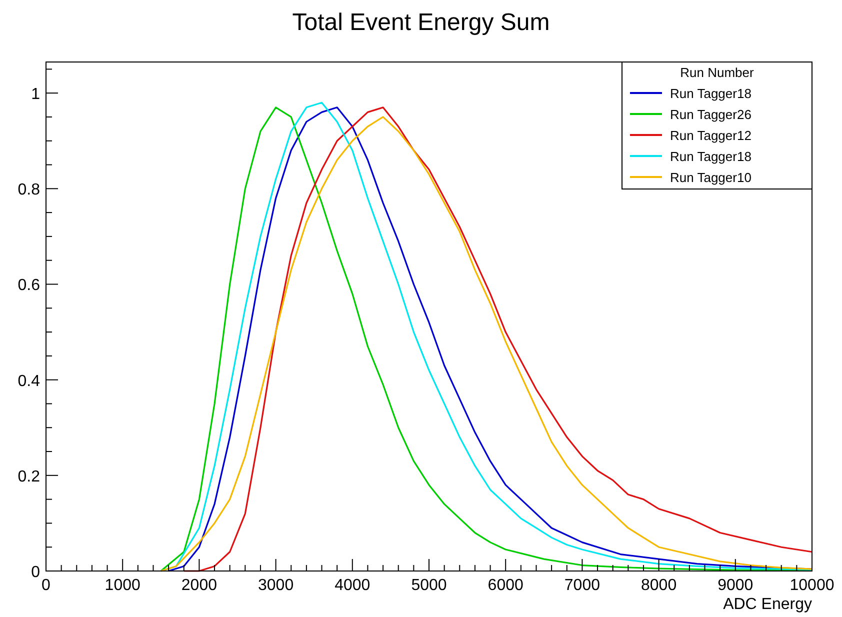 Image resolution: width=842 pixels, height=617 pixels. What do you see at coordinates (276, 585) in the screenshot?
I see `x-tick-label: 3000` at bounding box center [276, 585].